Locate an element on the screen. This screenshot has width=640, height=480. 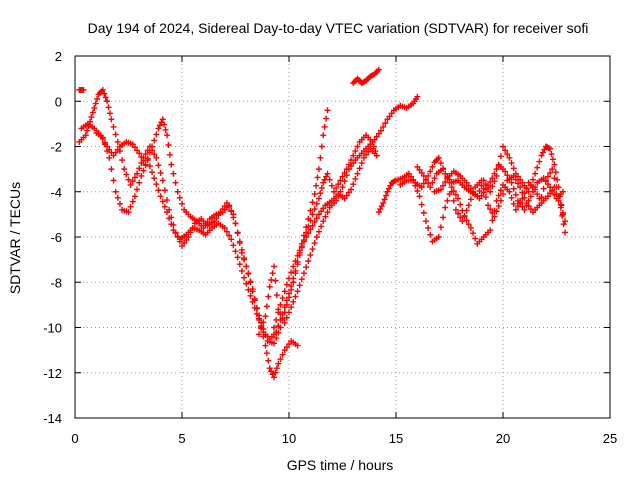
y-tick-label: 0 is located at coordinates (58, 101).